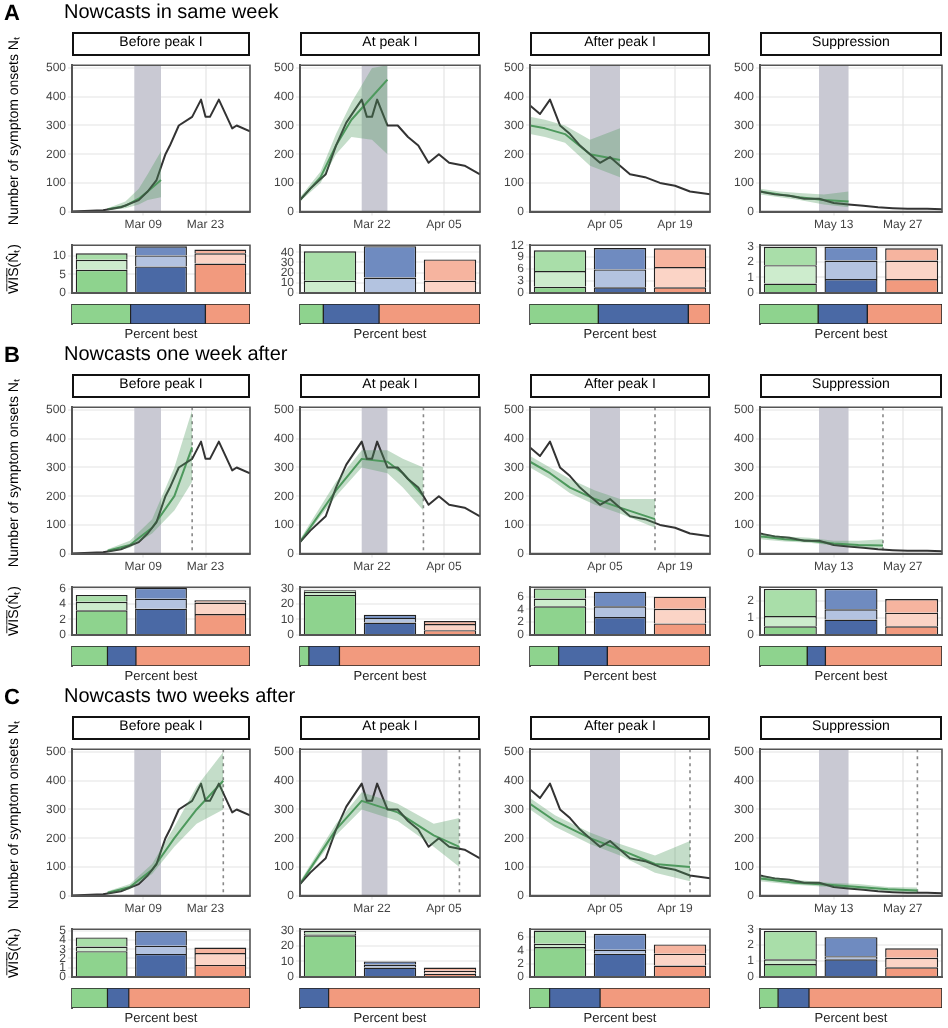 This screenshot has width=948, height=1028. Describe the element at coordinates (12, 698) in the screenshot. I see `text: C` at that location.